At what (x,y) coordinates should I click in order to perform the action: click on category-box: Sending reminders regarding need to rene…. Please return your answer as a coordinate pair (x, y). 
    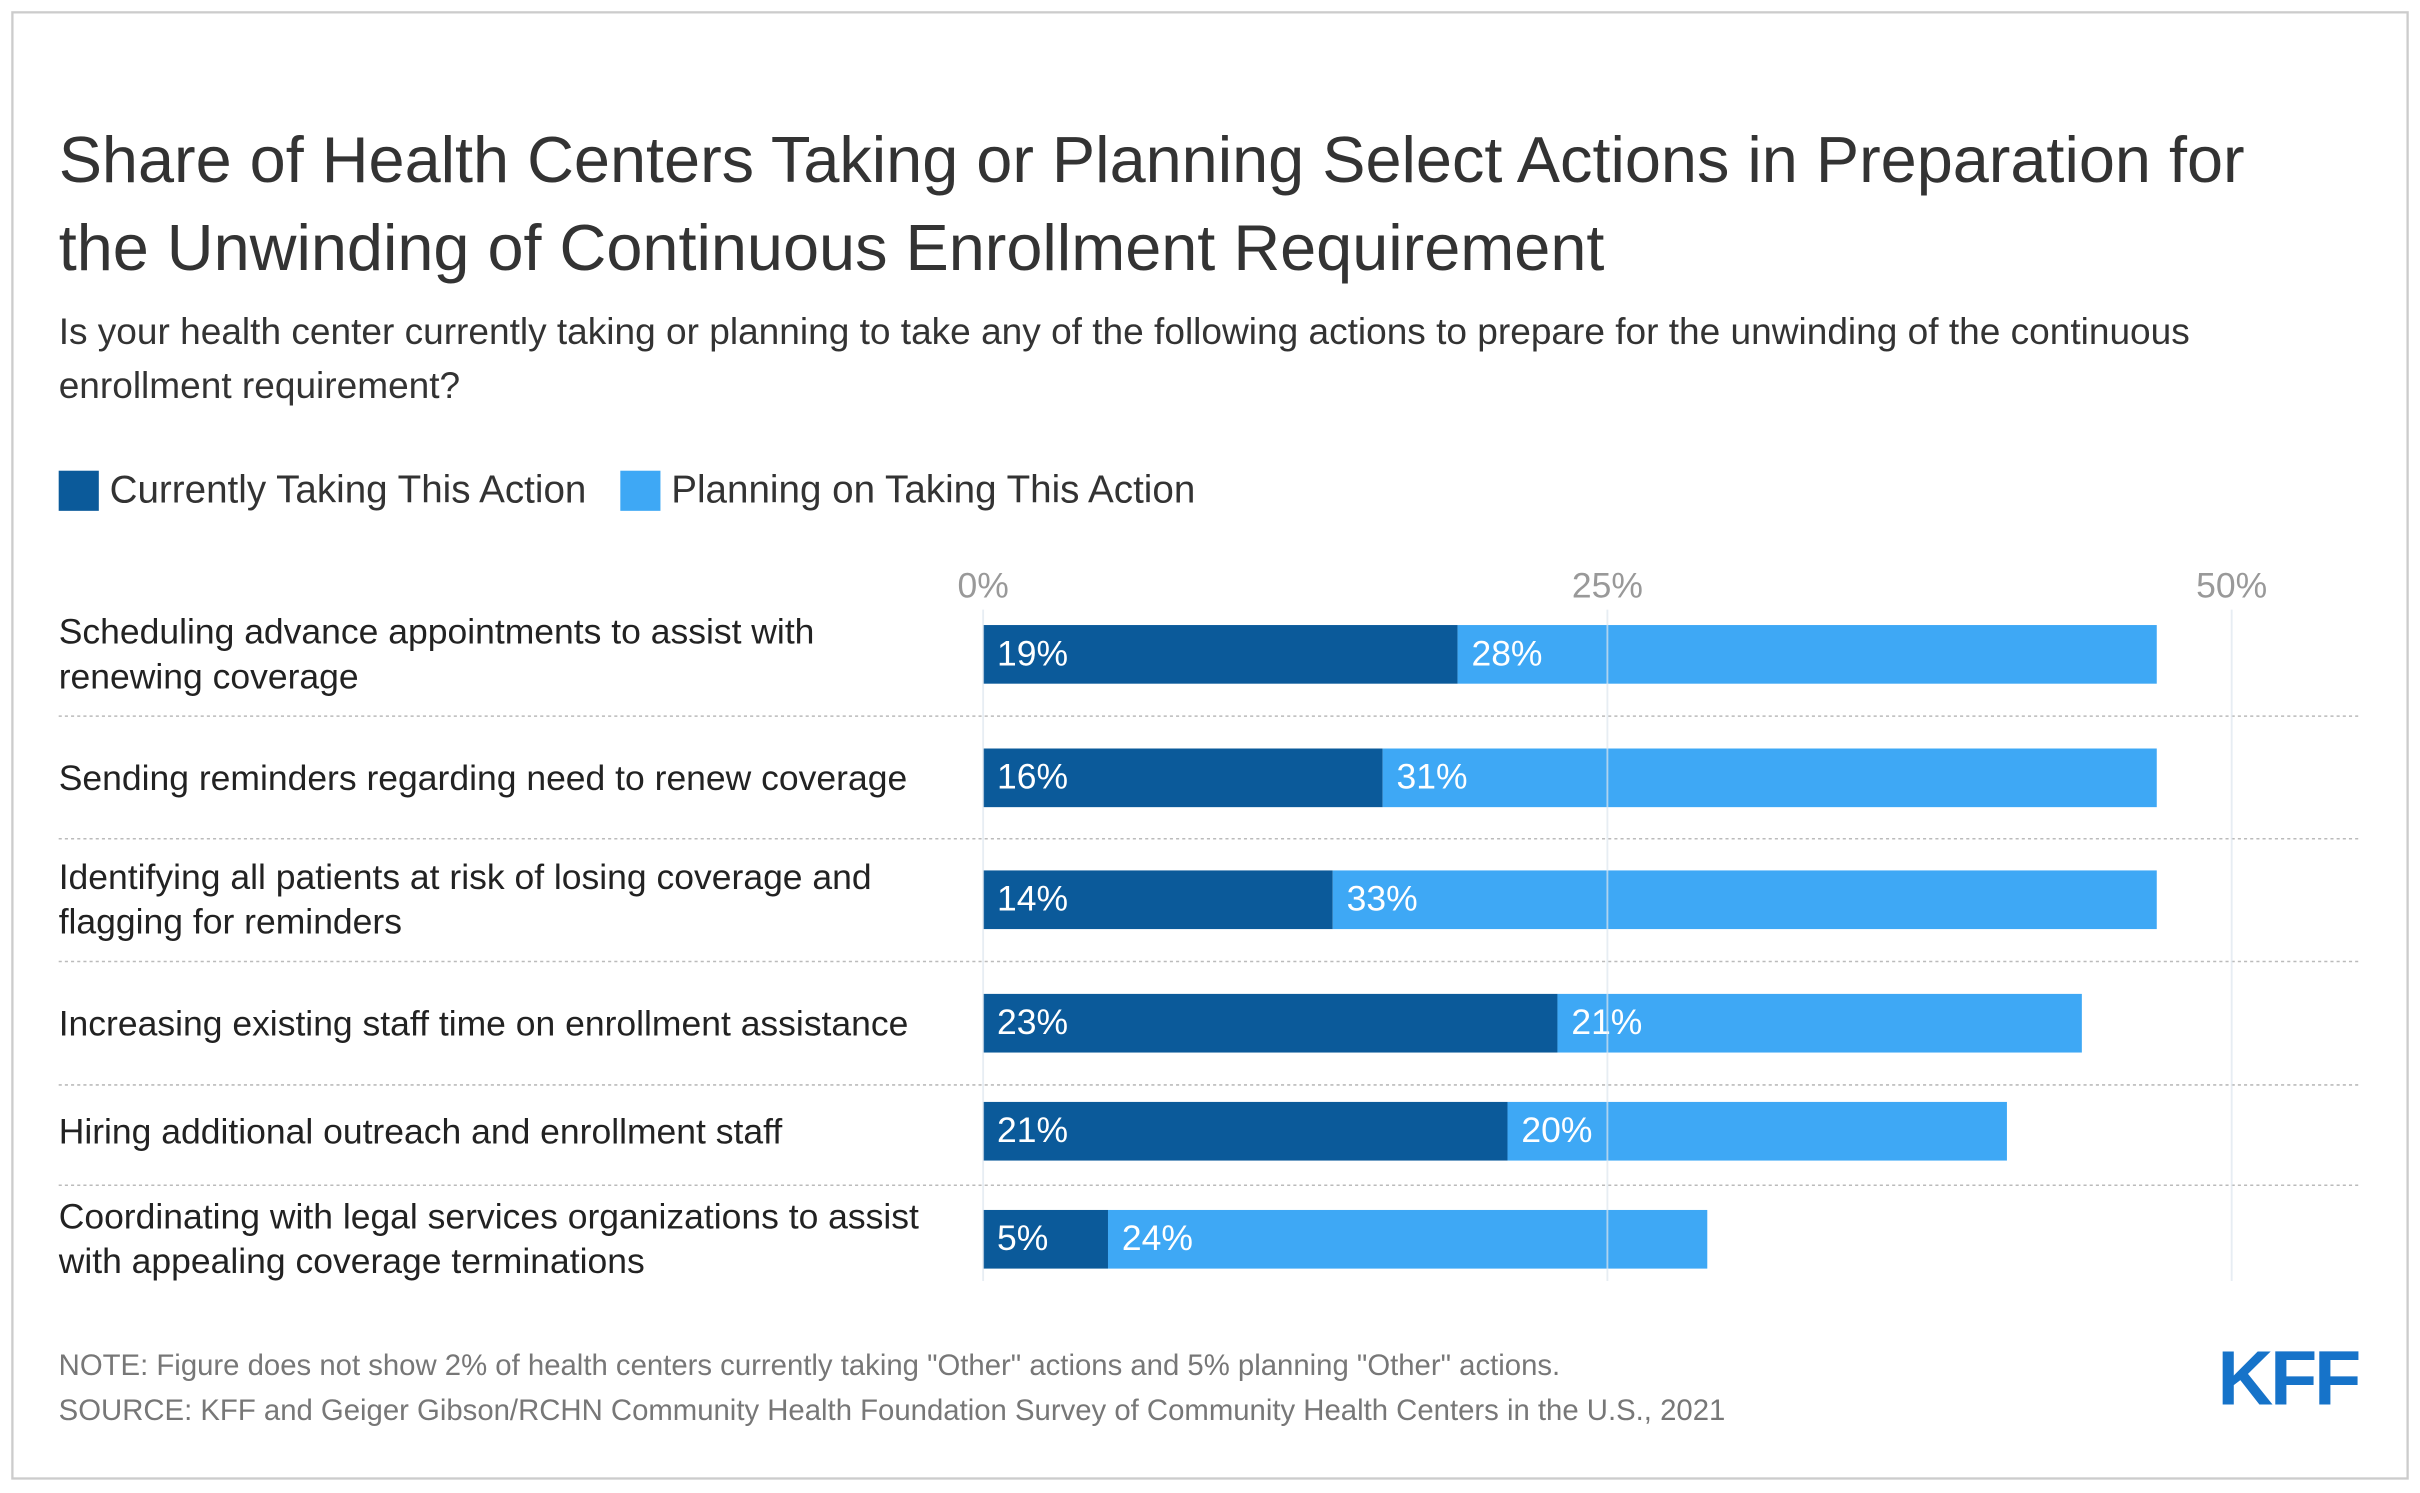
    Looking at the image, I should click on (483, 777).